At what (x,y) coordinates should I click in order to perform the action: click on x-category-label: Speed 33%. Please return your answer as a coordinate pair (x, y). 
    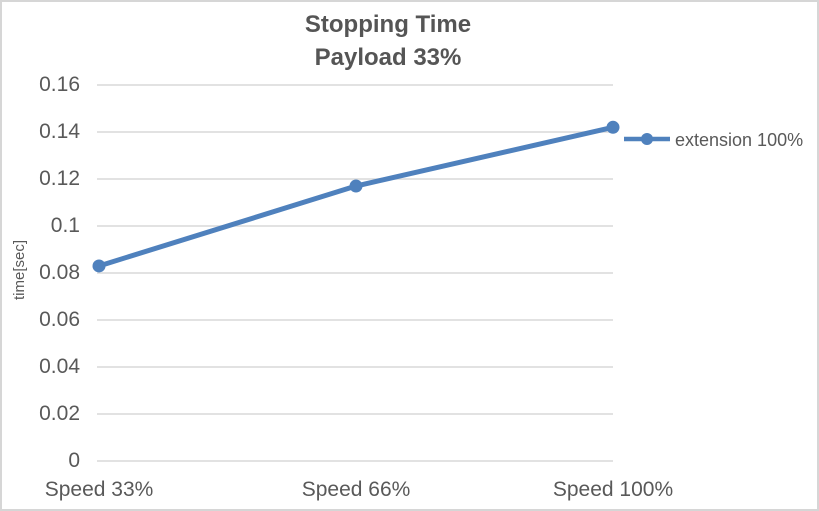
    Looking at the image, I should click on (99, 489).